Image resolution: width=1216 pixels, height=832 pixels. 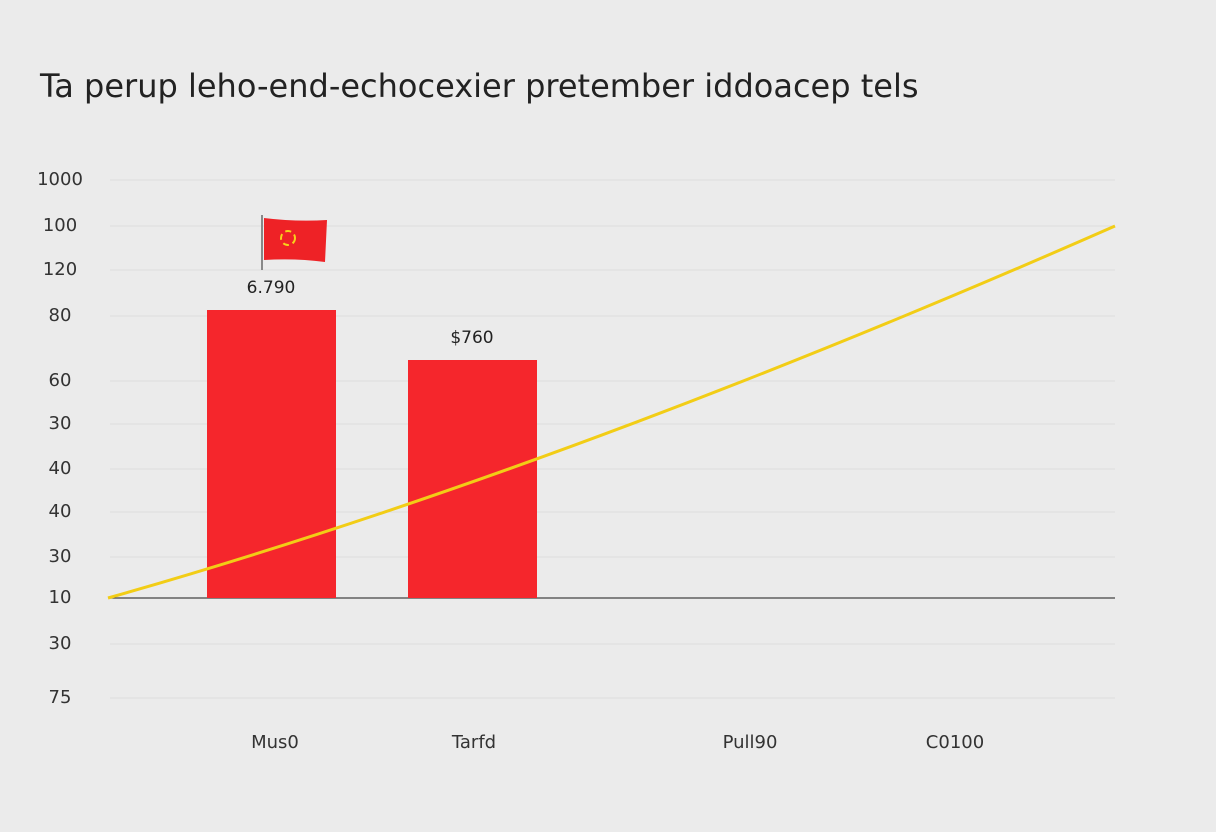 What do you see at coordinates (288, 238) in the screenshot?
I see `flag-emblem` at bounding box center [288, 238].